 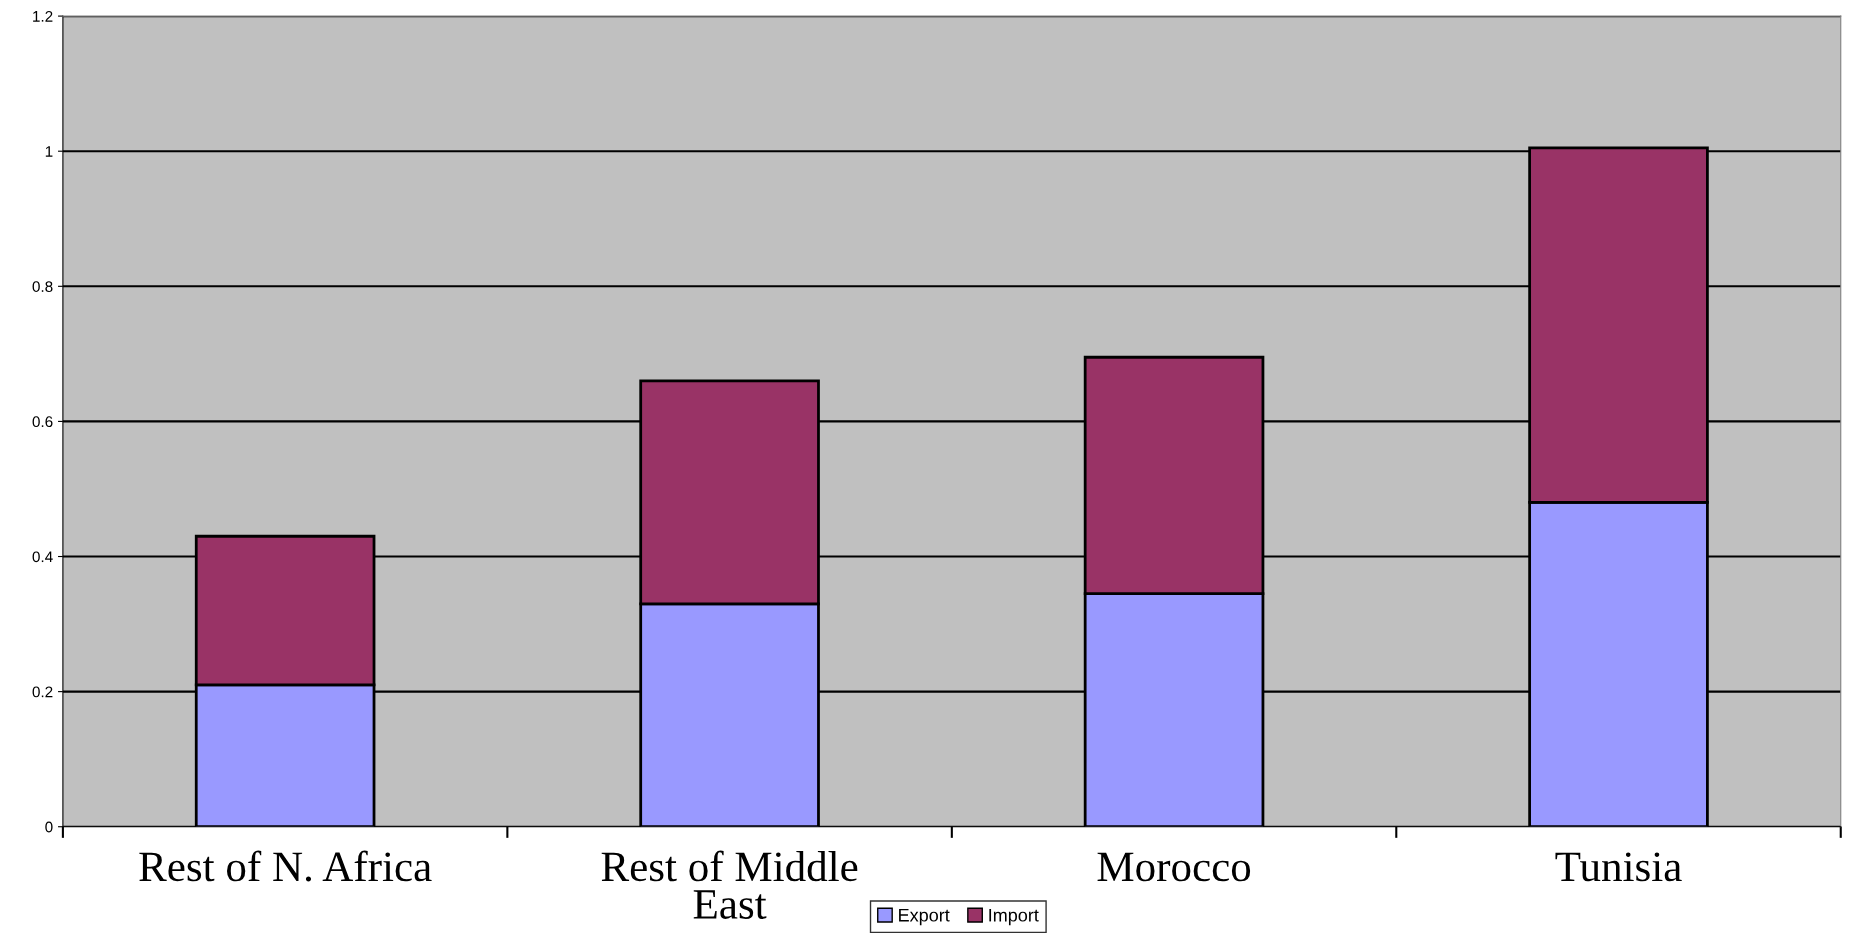 What do you see at coordinates (49, 151) in the screenshot?
I see `y-tick-label: 1` at bounding box center [49, 151].